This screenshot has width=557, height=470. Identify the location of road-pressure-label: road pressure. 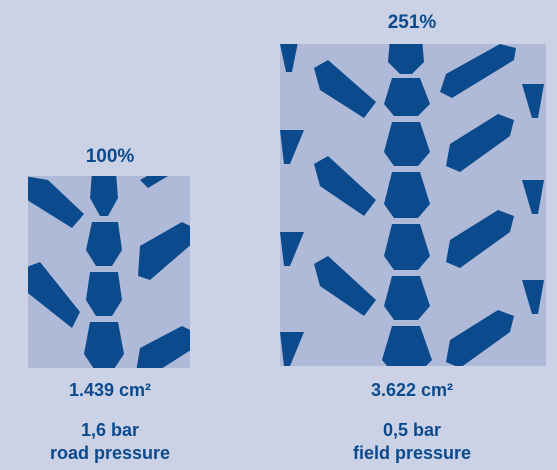
(110, 453).